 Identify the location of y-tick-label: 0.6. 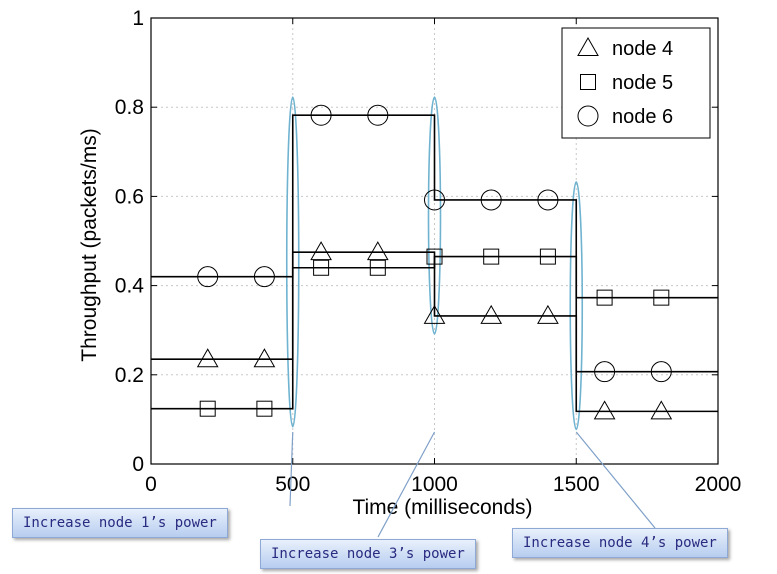
(129, 196).